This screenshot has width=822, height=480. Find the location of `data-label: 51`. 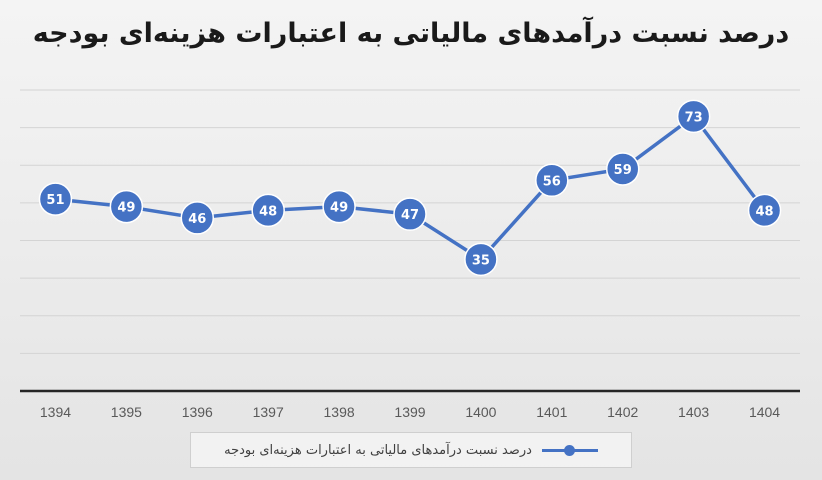

data-label: 51 is located at coordinates (55, 200).